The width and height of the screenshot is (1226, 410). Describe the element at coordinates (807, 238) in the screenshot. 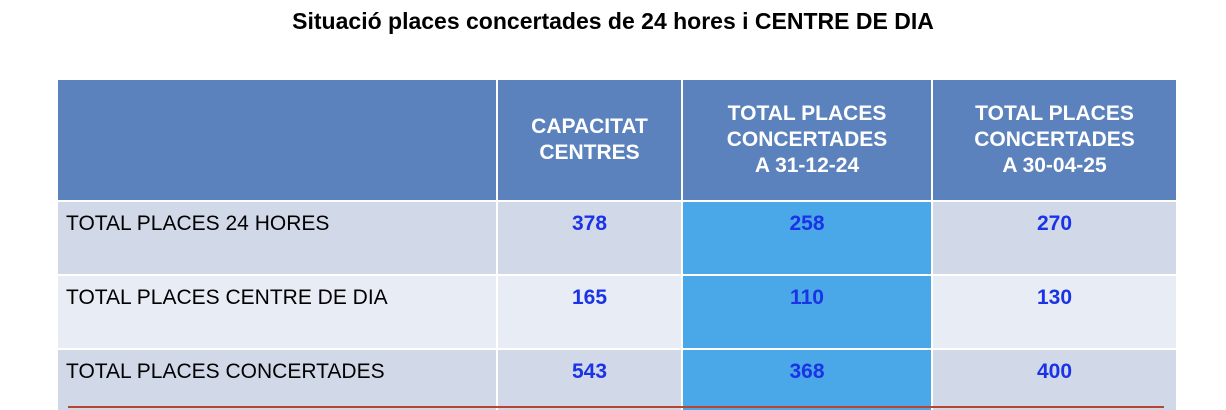

I see `cell-total-31-12-24: 258` at that location.